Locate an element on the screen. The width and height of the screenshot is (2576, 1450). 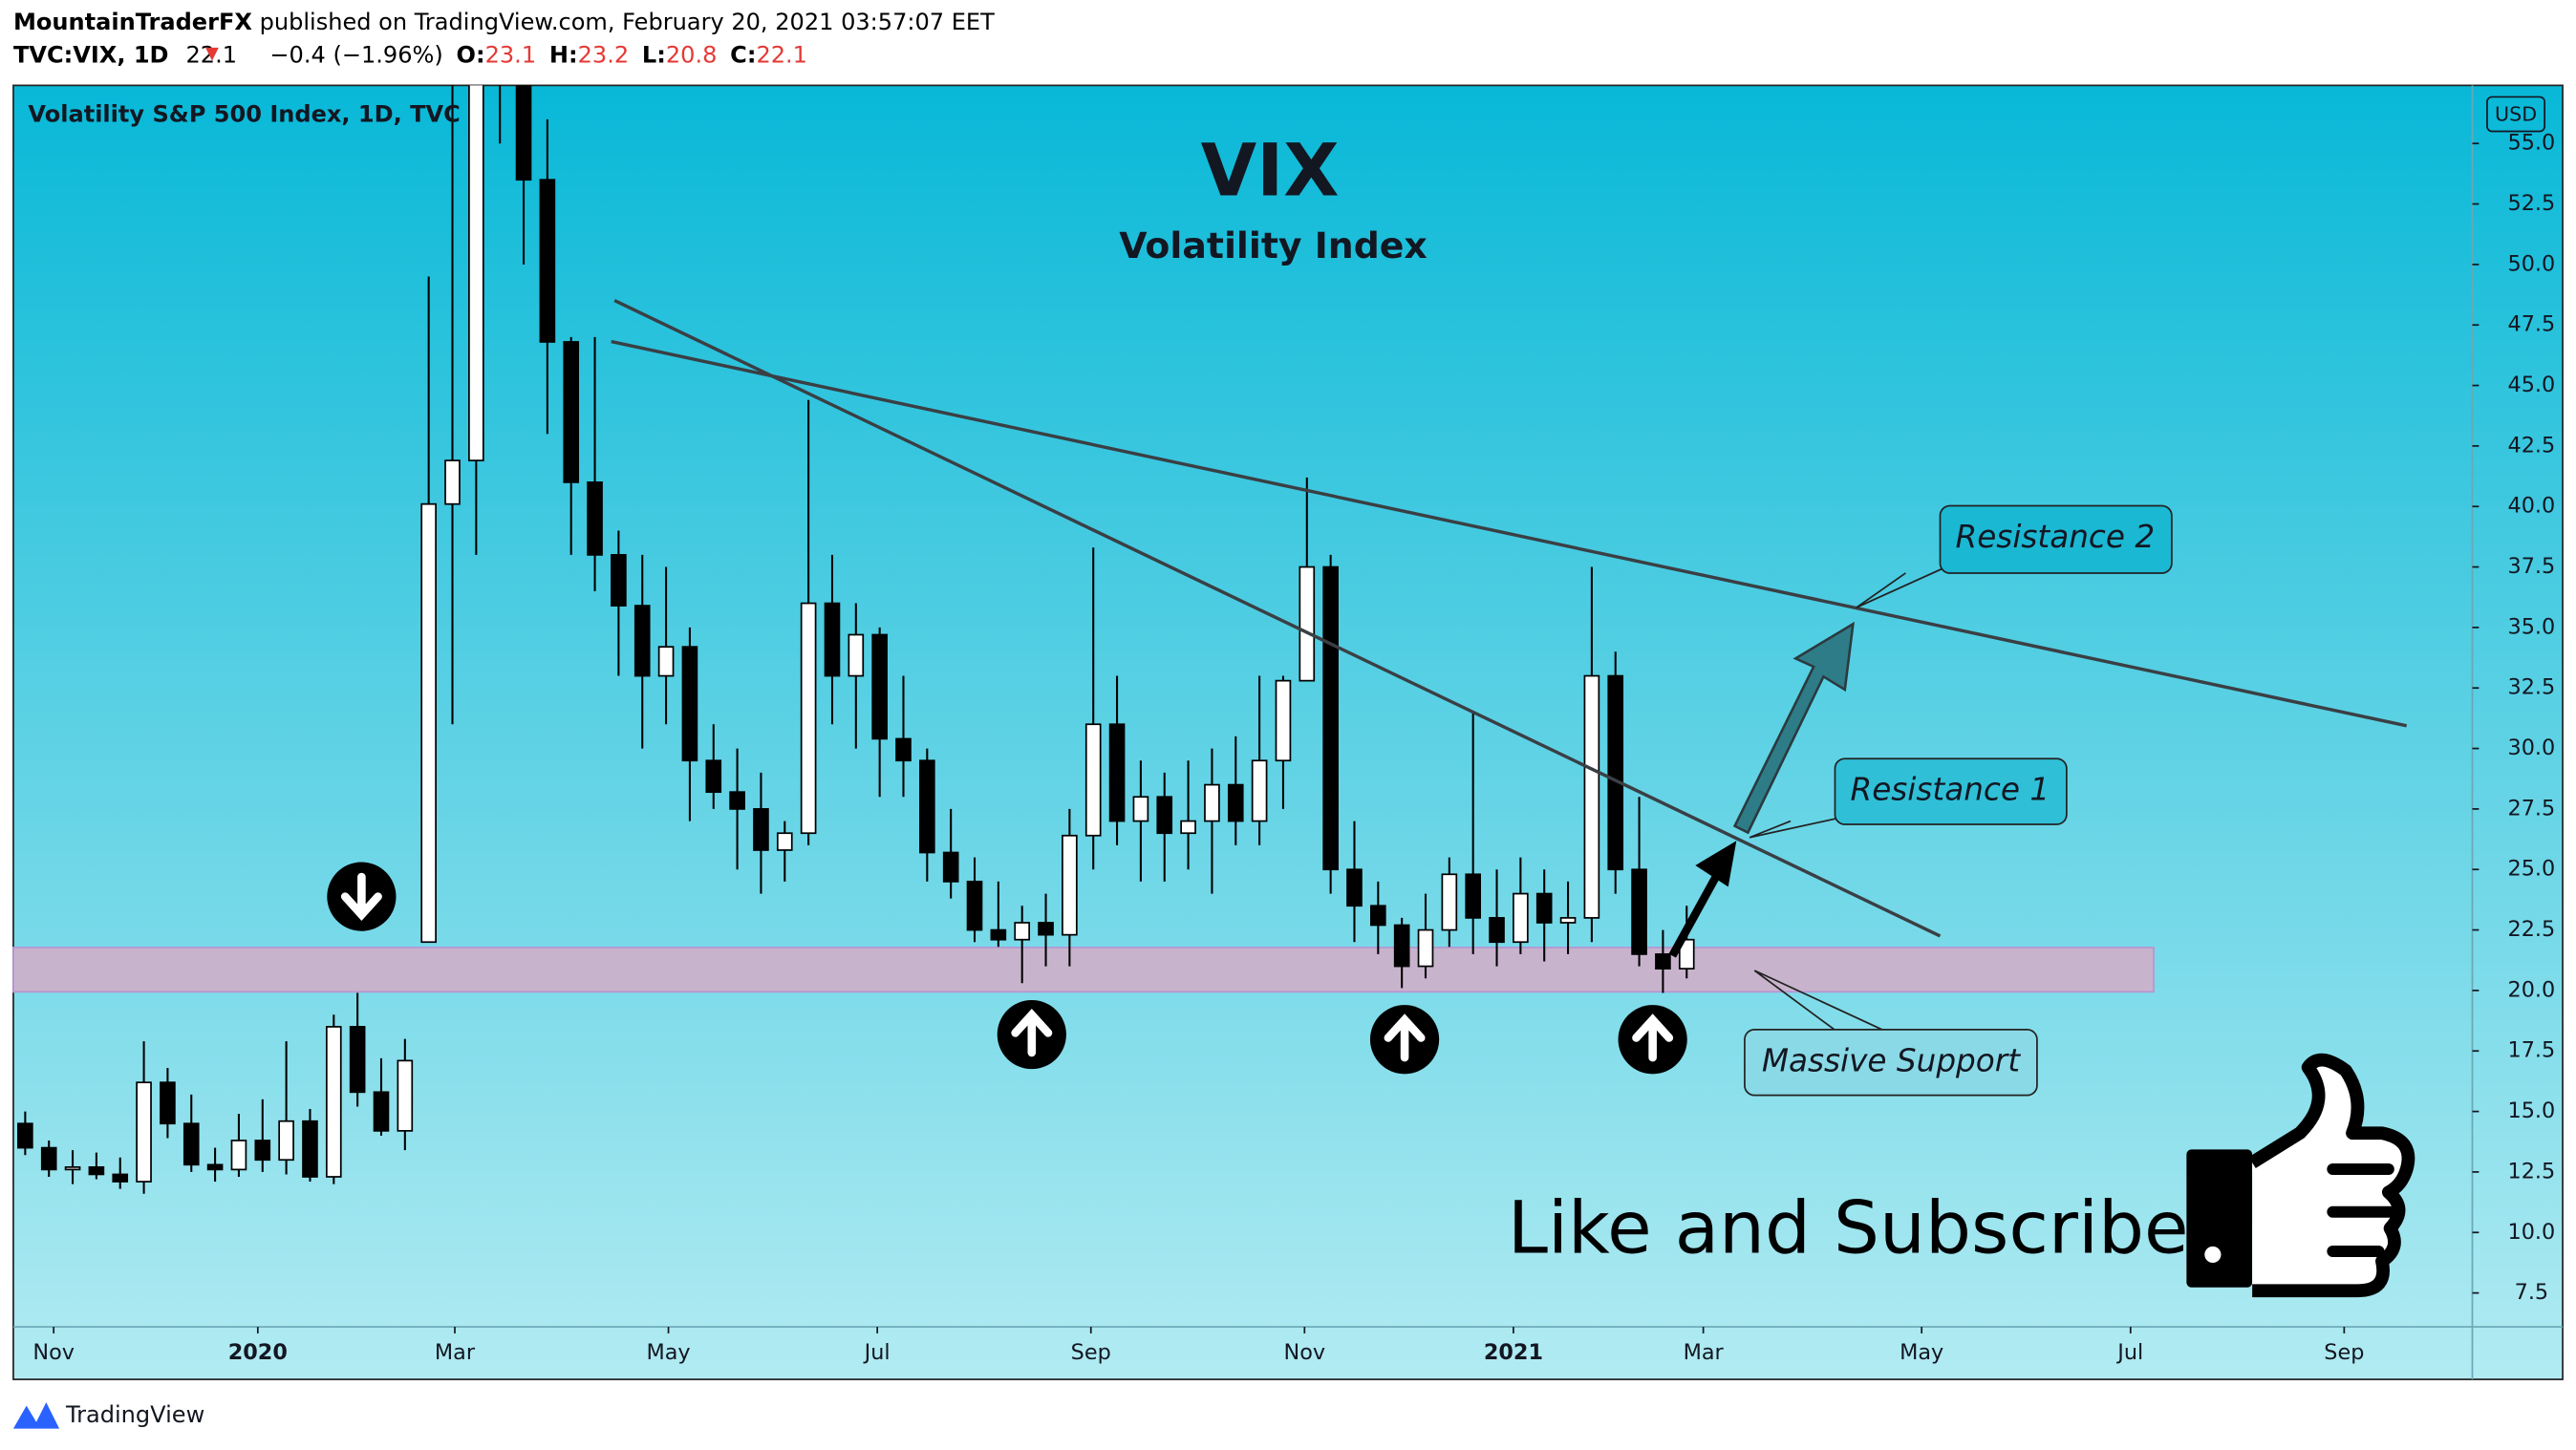
y-tick-label: 27.5 is located at coordinates (2532, 808).